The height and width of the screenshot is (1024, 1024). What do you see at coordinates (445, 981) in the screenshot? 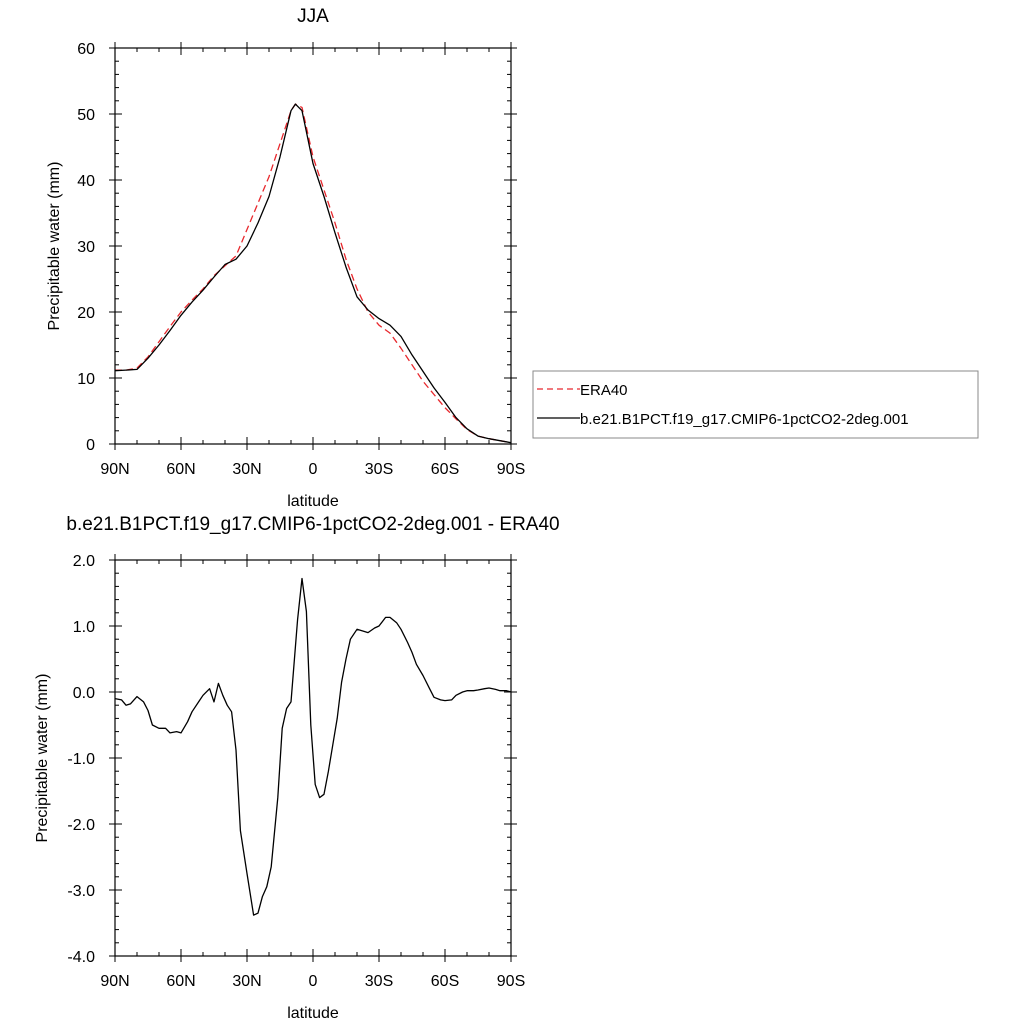
I see `bottom-x-tick-label: 60S` at bounding box center [445, 981].